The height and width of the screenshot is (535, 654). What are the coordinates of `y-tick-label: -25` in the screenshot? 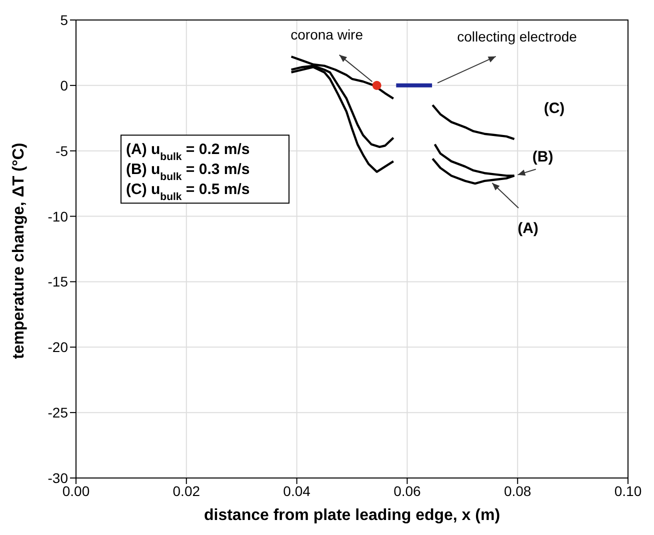 It's located at (58, 412).